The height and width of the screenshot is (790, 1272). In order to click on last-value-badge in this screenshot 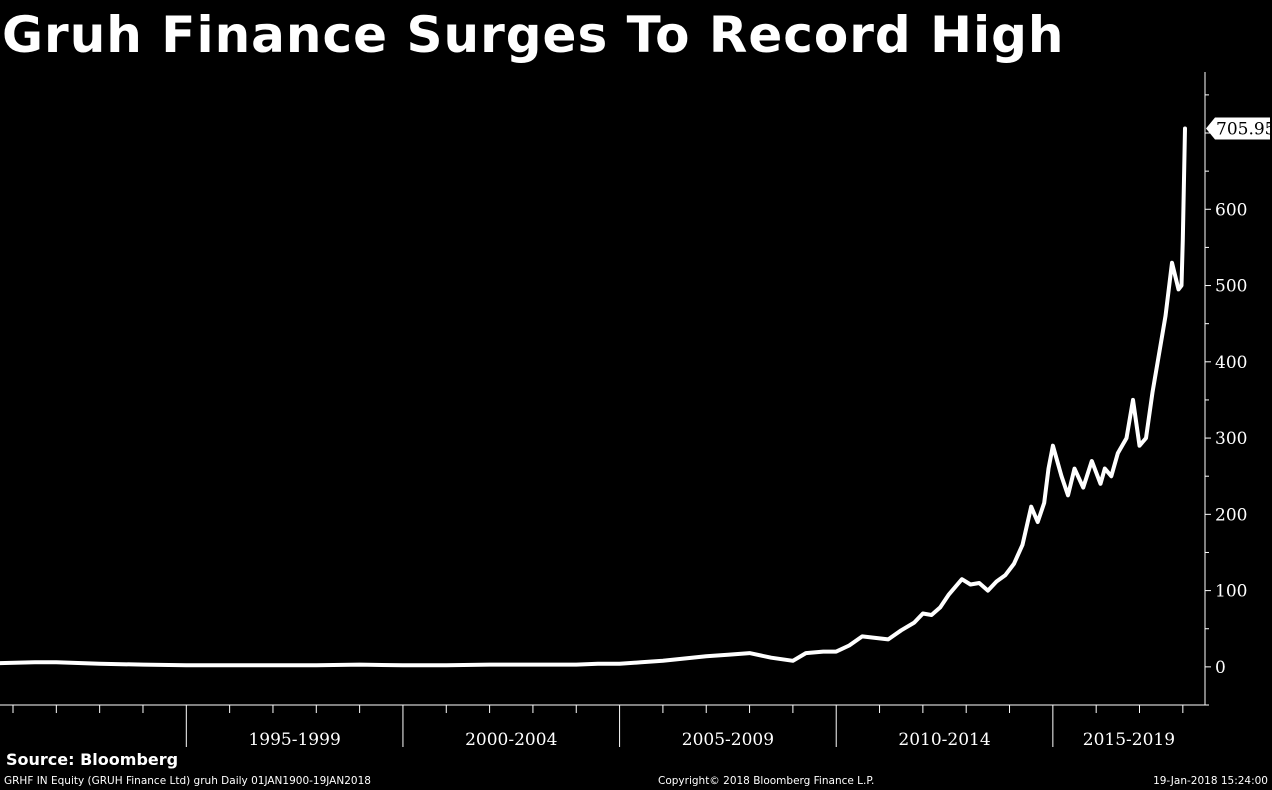, I will do `click(1238, 128)`.